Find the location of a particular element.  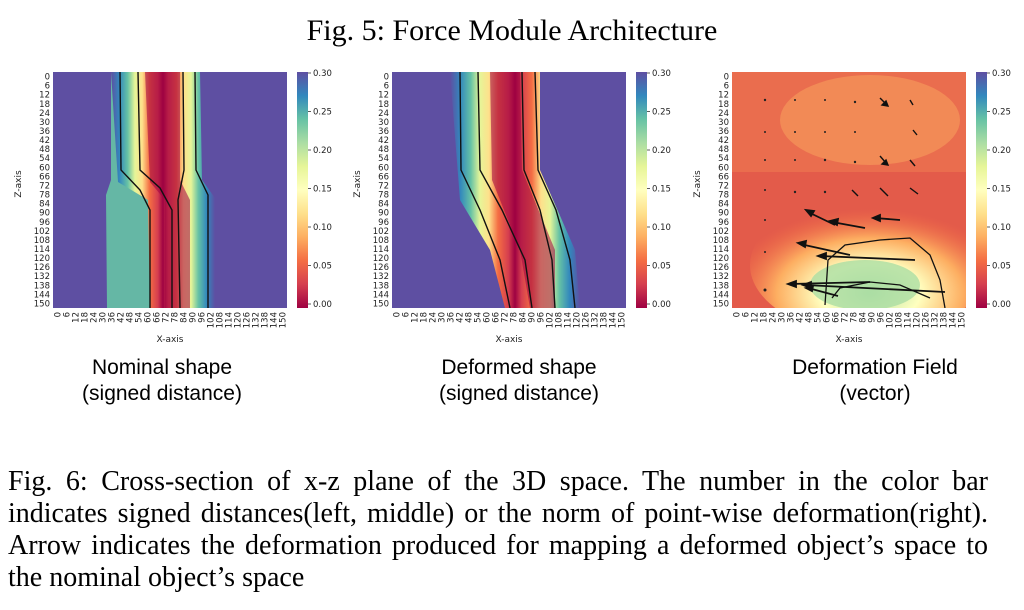

caption-deformed: Deformed shape (signed distance) is located at coordinates (519, 381).